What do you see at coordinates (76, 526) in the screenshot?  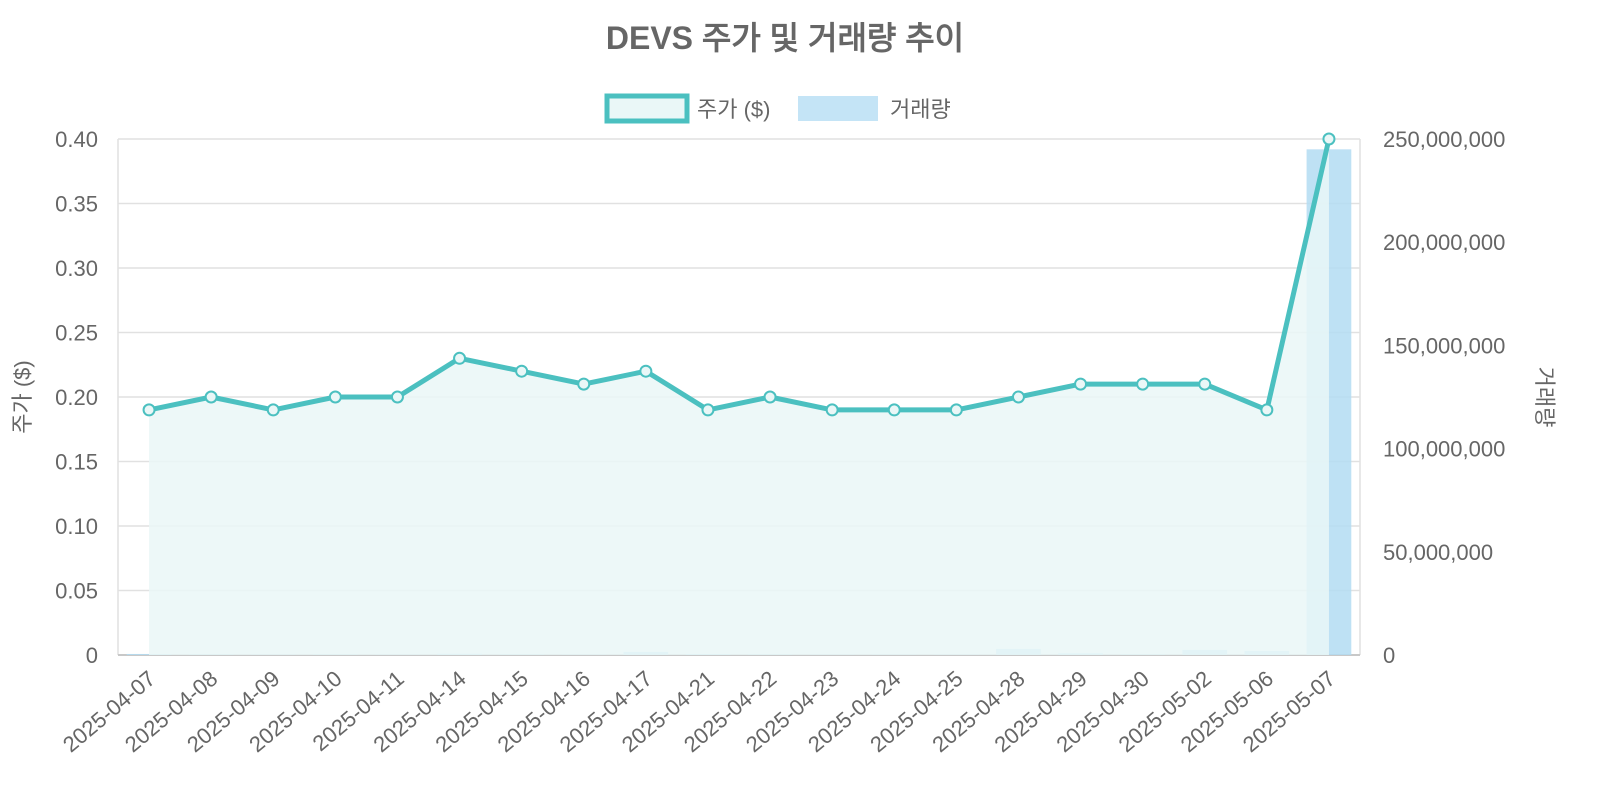 I see `y-left-tick-label: 0.10` at bounding box center [76, 526].